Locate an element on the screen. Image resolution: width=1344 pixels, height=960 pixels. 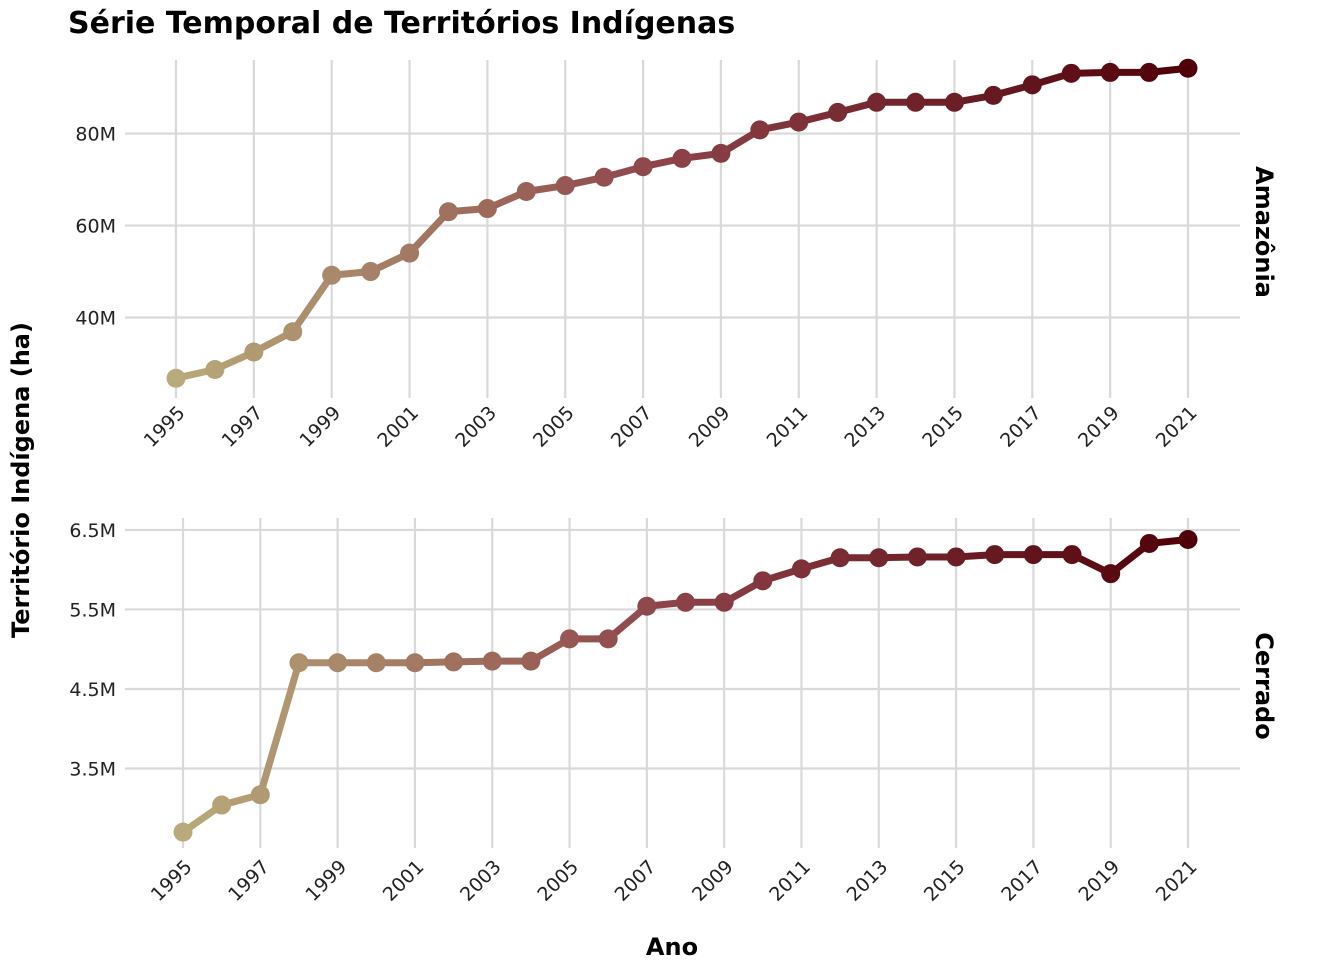
chart-title: Série Temporal de Territórios Indígenas is located at coordinates (401, 23).